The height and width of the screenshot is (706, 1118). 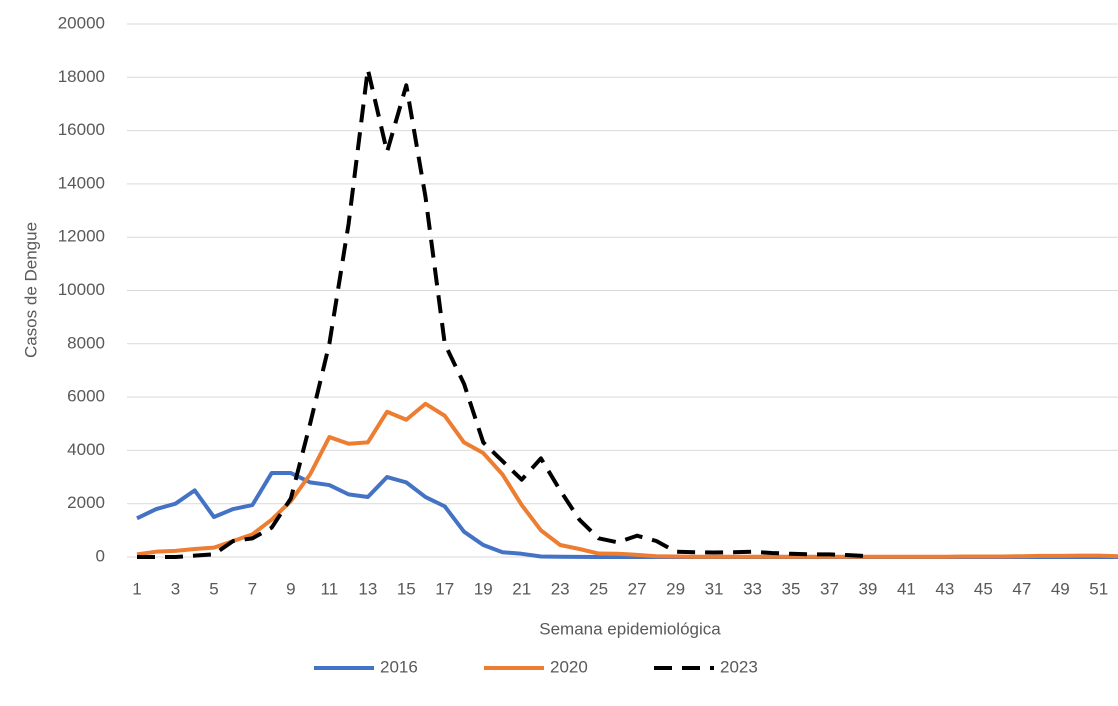 I want to click on y-tick-label: 0, so click(x=100, y=555).